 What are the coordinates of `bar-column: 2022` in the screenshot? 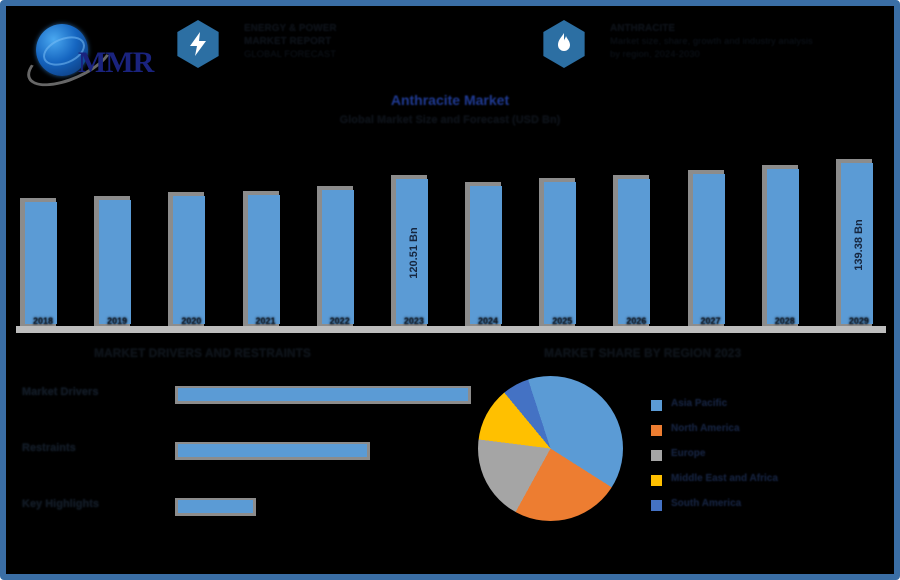 It's located at (339, 230).